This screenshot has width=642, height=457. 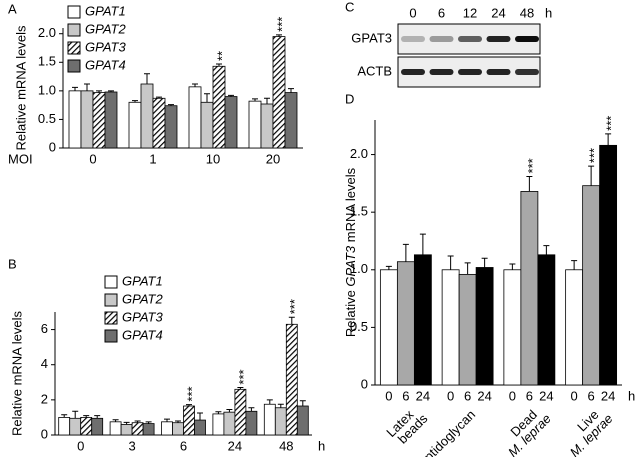 What do you see at coordinates (44, 398) in the screenshot?
I see `y-tick-label: 2` at bounding box center [44, 398].